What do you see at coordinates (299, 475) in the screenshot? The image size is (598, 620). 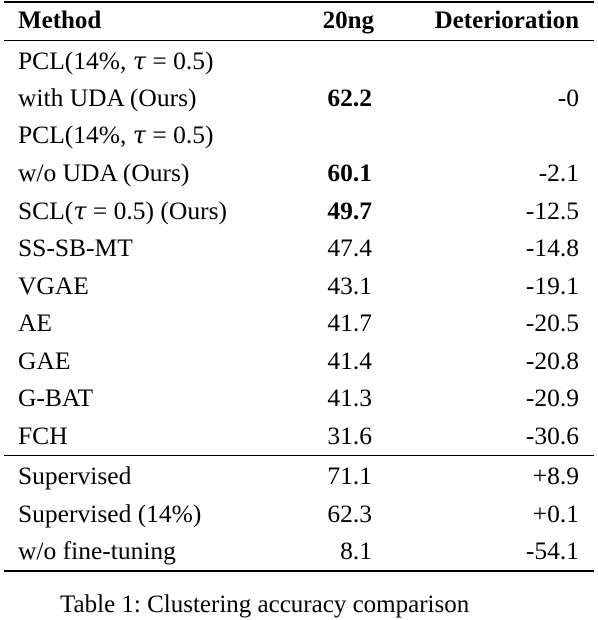 I see `table-row: Supervised 71.1 +8.9` at bounding box center [299, 475].